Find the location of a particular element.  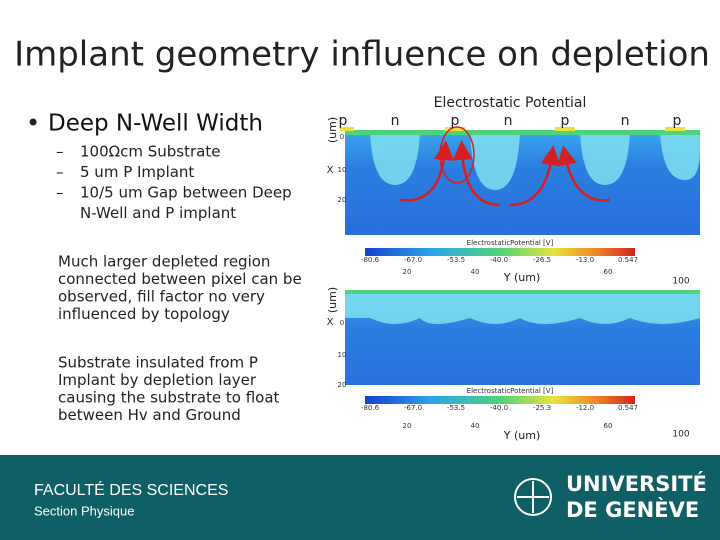

bullet-heading: Deep N-Well Width is located at coordinates (155, 124).